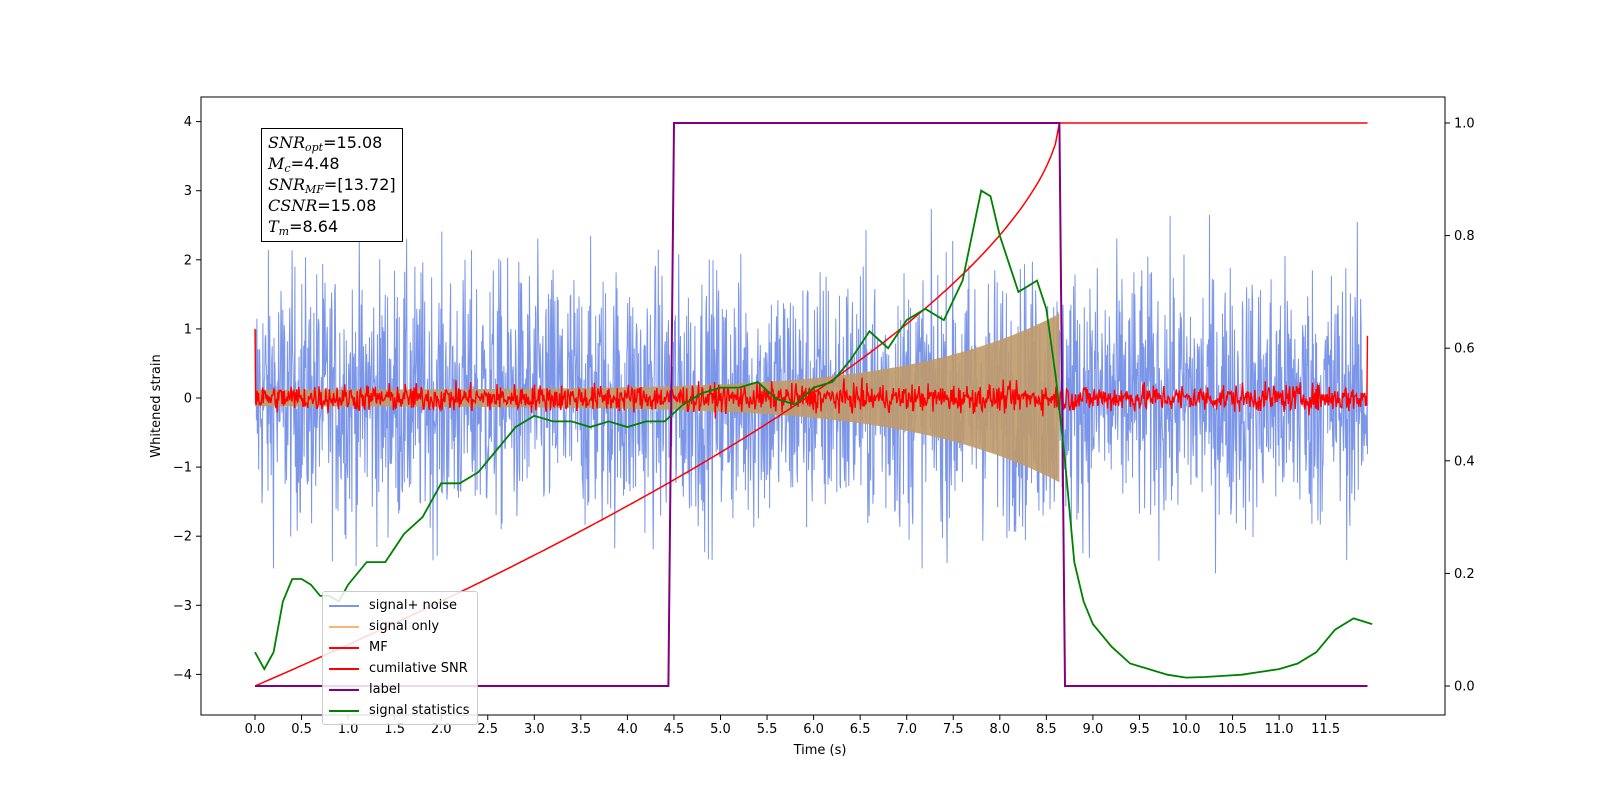 The height and width of the screenshot is (800, 1600). What do you see at coordinates (441, 729) in the screenshot?
I see `x-tick-label: 2.0` at bounding box center [441, 729].